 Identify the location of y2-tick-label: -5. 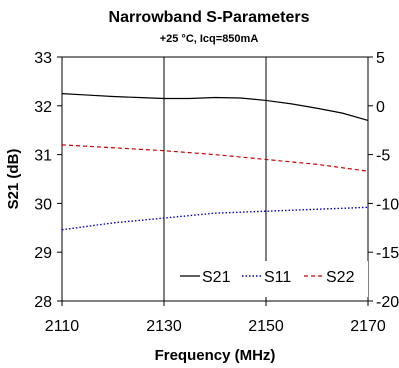
(383, 156).